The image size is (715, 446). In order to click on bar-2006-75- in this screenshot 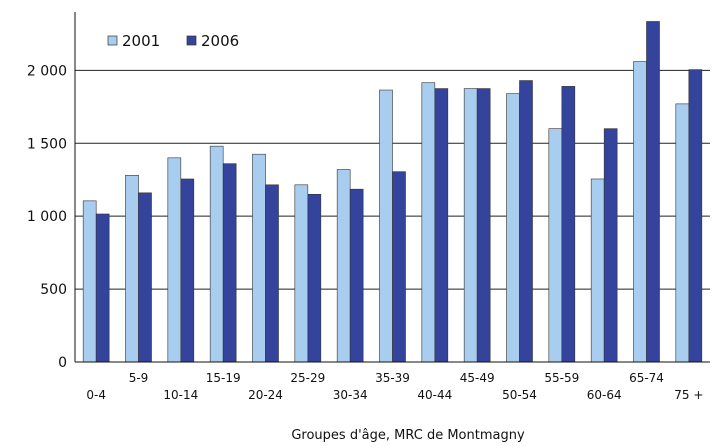, I will do `click(695, 216)`.